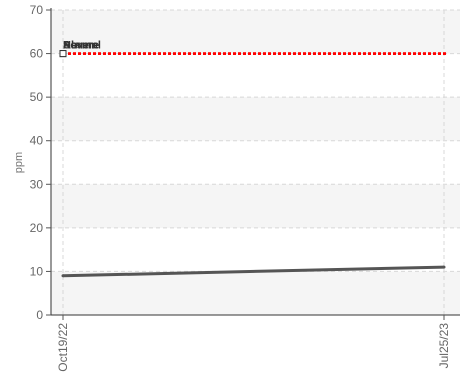 The image size is (466, 376). I want to click on threshold-label-alarm: Alarm, so click(78, 46).